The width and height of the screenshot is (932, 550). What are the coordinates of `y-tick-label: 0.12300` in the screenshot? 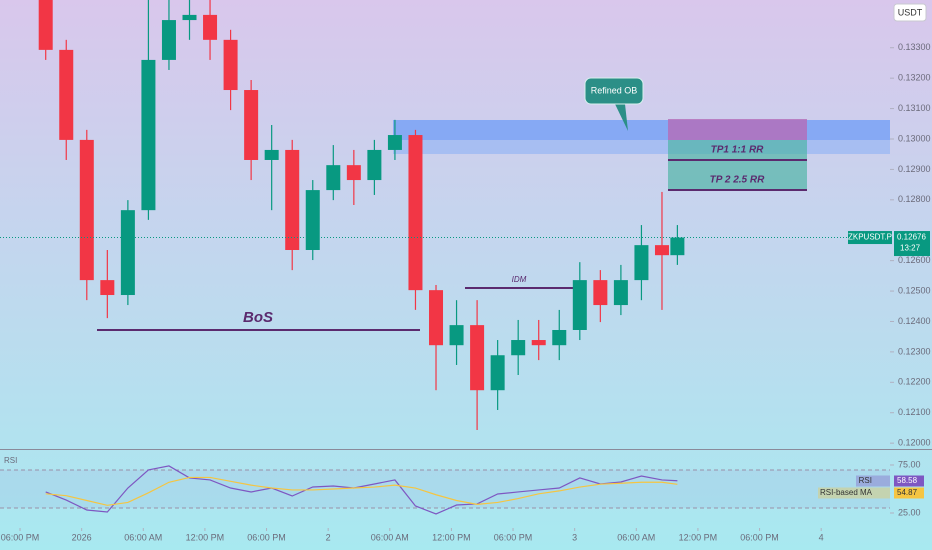 It's located at (914, 351).